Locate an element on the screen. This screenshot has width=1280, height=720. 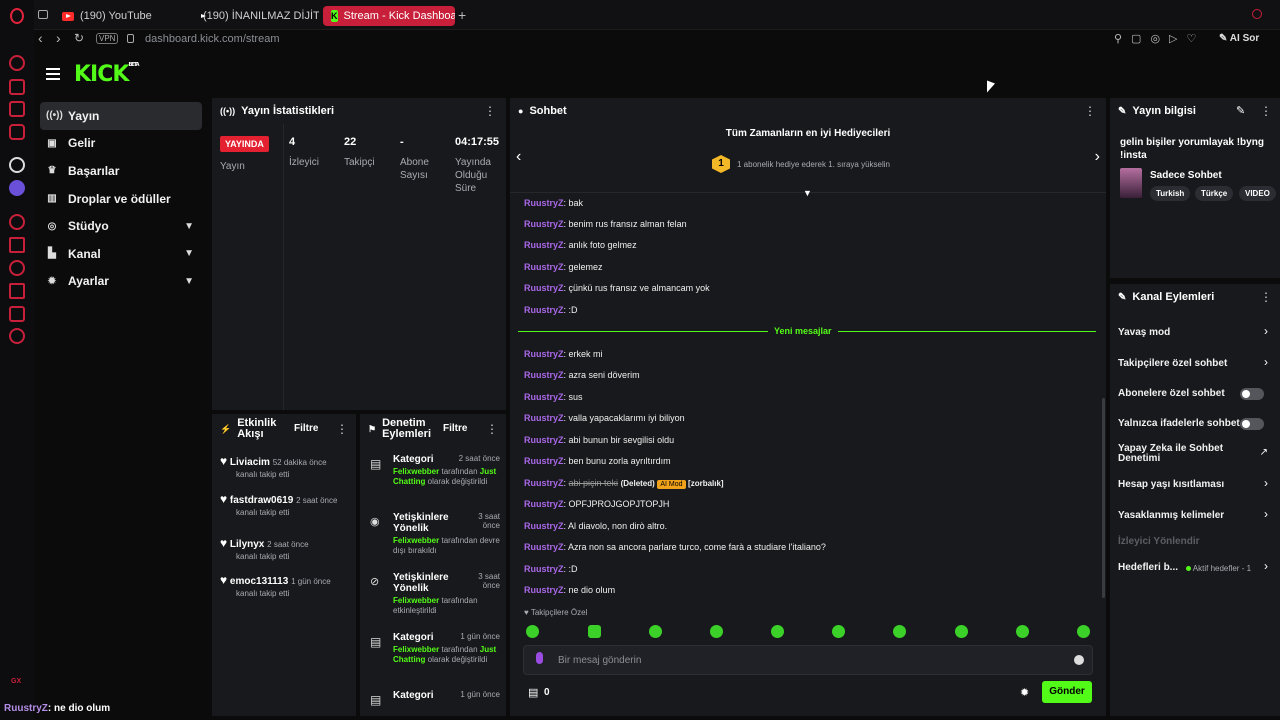
sidebar-item-studyo: ◎ Stüdyo ▼ is located at coordinates (121, 226).